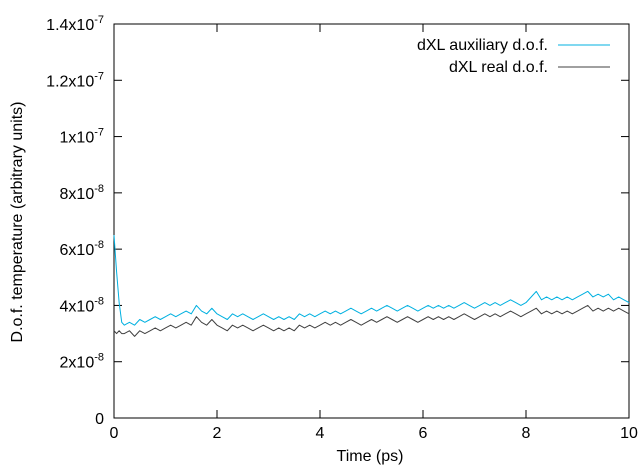  Describe the element at coordinates (482, 45) in the screenshot. I see `legend-label: dXL auxiliary d.o.f.` at that location.